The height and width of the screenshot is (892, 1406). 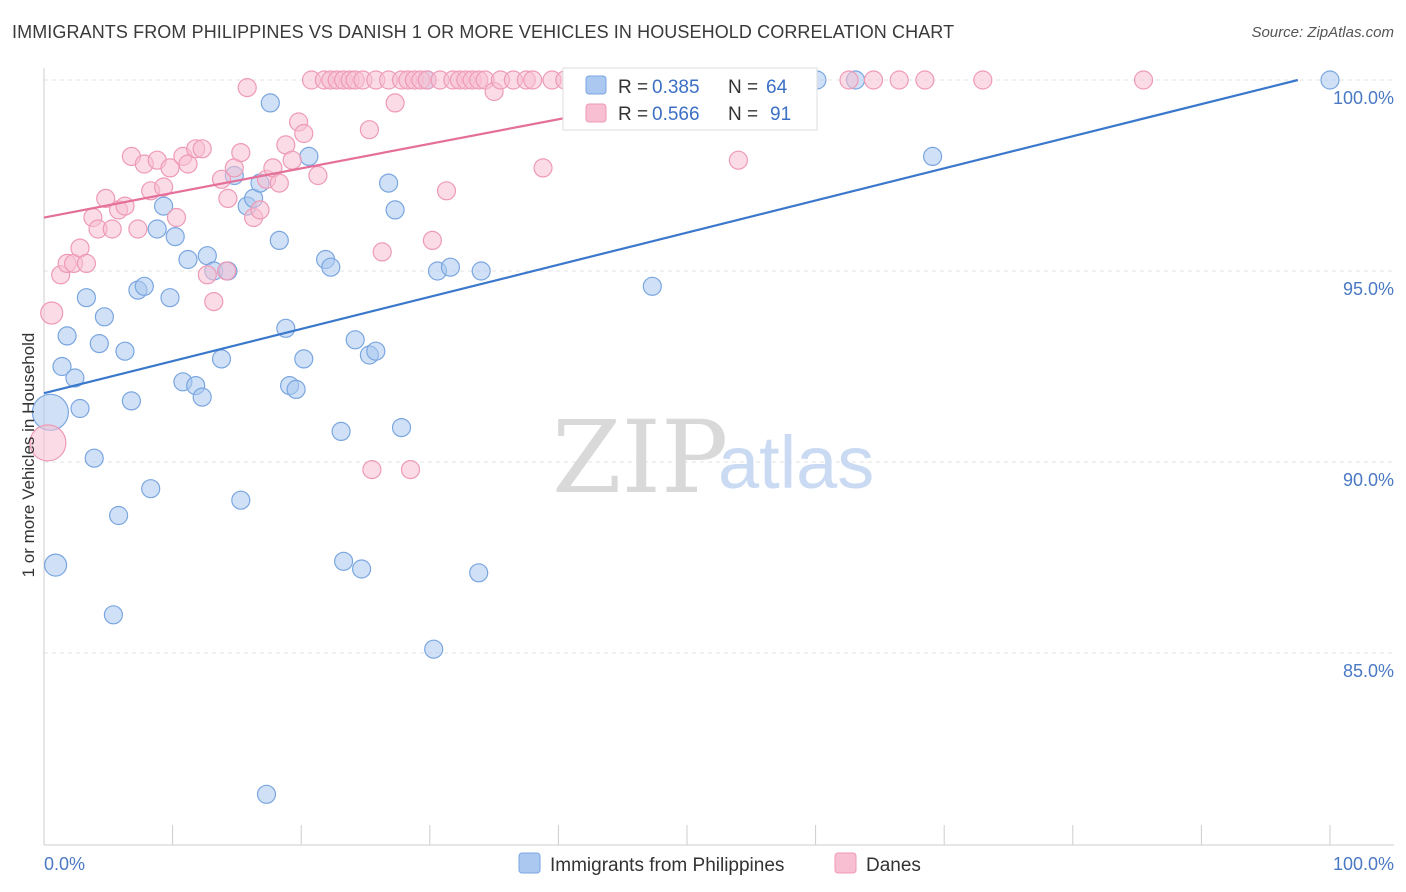 What do you see at coordinates (676, 87) in the screenshot?
I see `legend-r-value-blue: 0.385` at bounding box center [676, 87].